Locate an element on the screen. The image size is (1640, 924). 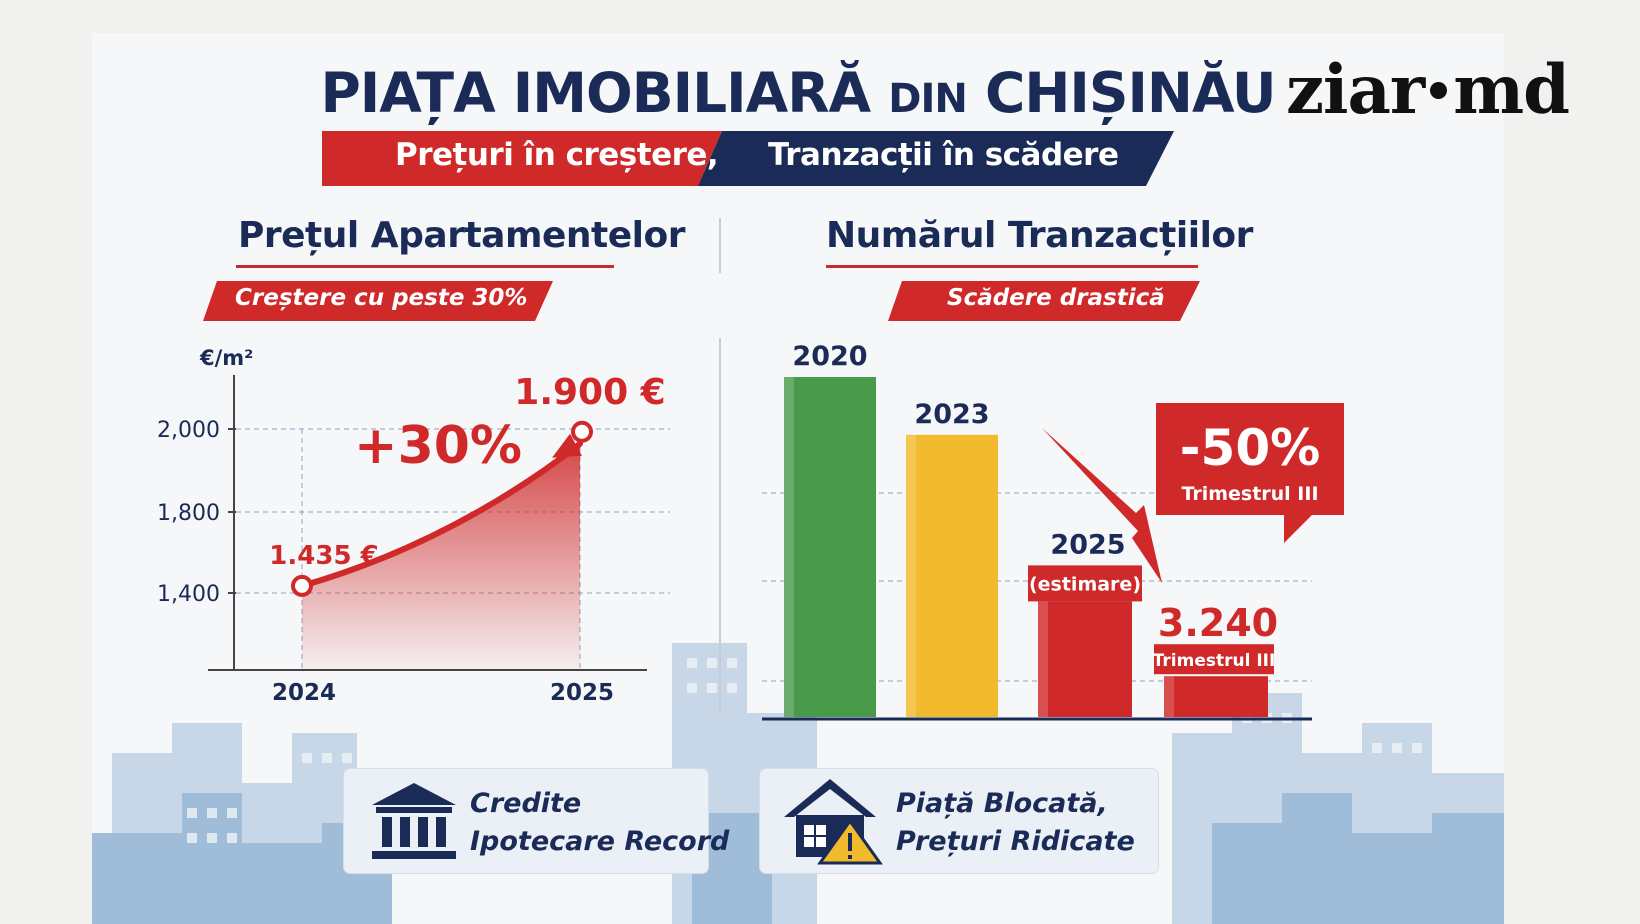
decline-callout-box is located at coordinates (1250, 473).